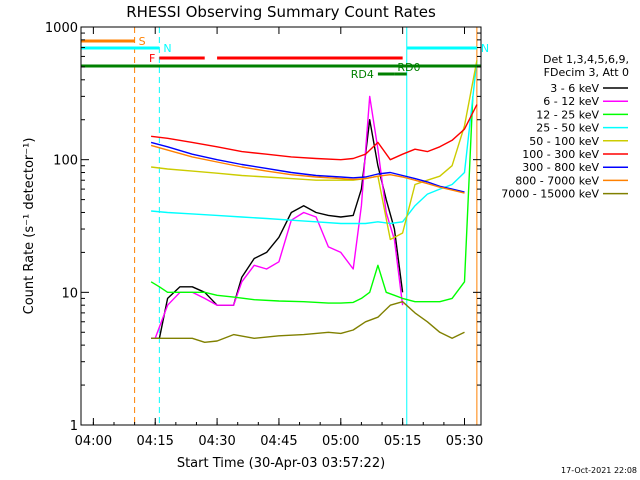 Image resolution: width=640 pixels, height=480 pixels. Describe the element at coordinates (278, 441) in the screenshot. I see `x-tick-label-3: 04:45` at that location.